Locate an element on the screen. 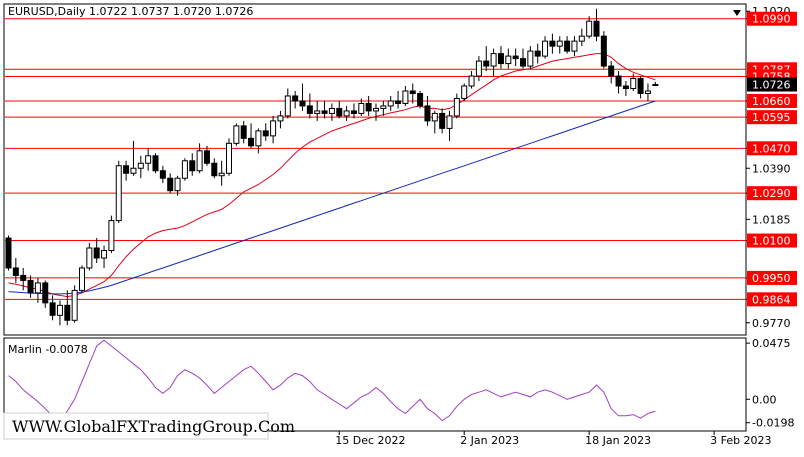  price-tick-label: 1.0390 is located at coordinates (771, 168).